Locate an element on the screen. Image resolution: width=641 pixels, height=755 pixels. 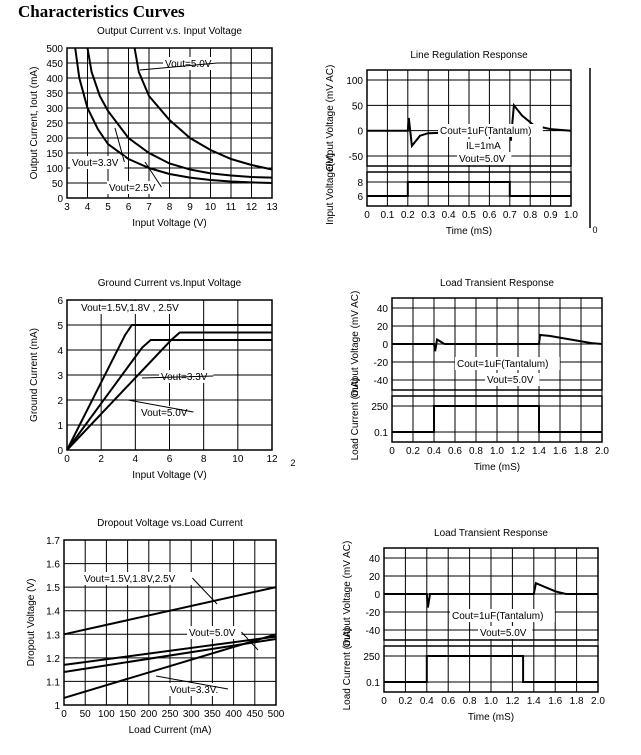
chart-2-xtick-label: 2 is located at coordinates (101, 459).